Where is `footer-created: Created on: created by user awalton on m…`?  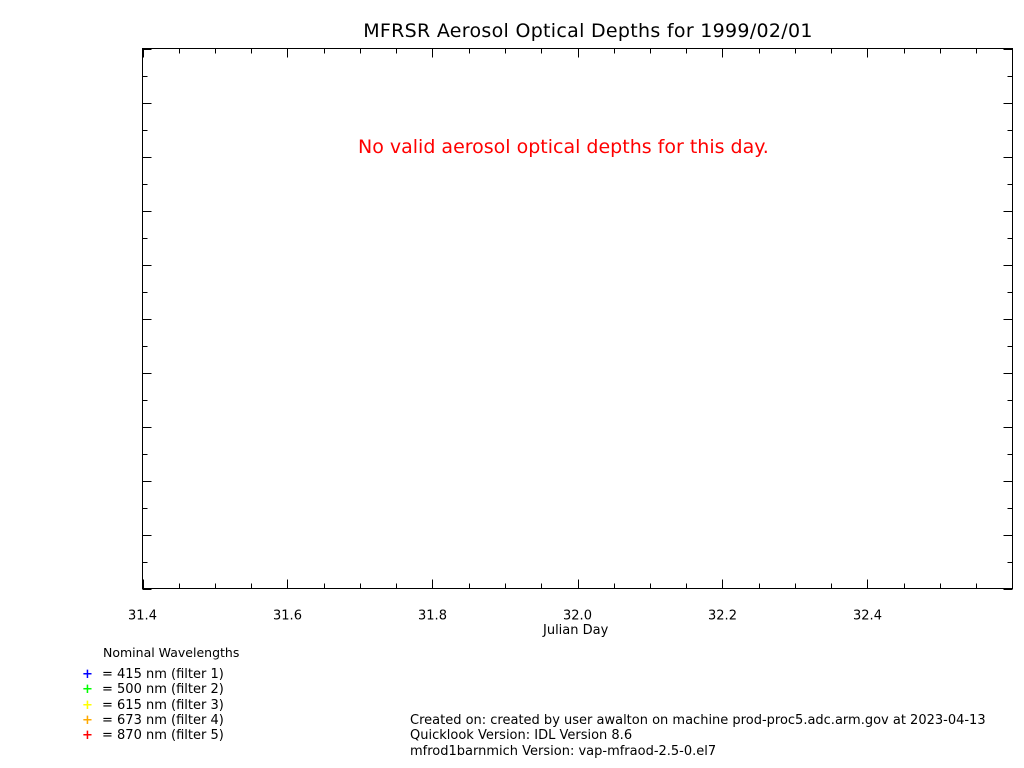
footer-created: Created on: created by user awalton on m… is located at coordinates (698, 720).